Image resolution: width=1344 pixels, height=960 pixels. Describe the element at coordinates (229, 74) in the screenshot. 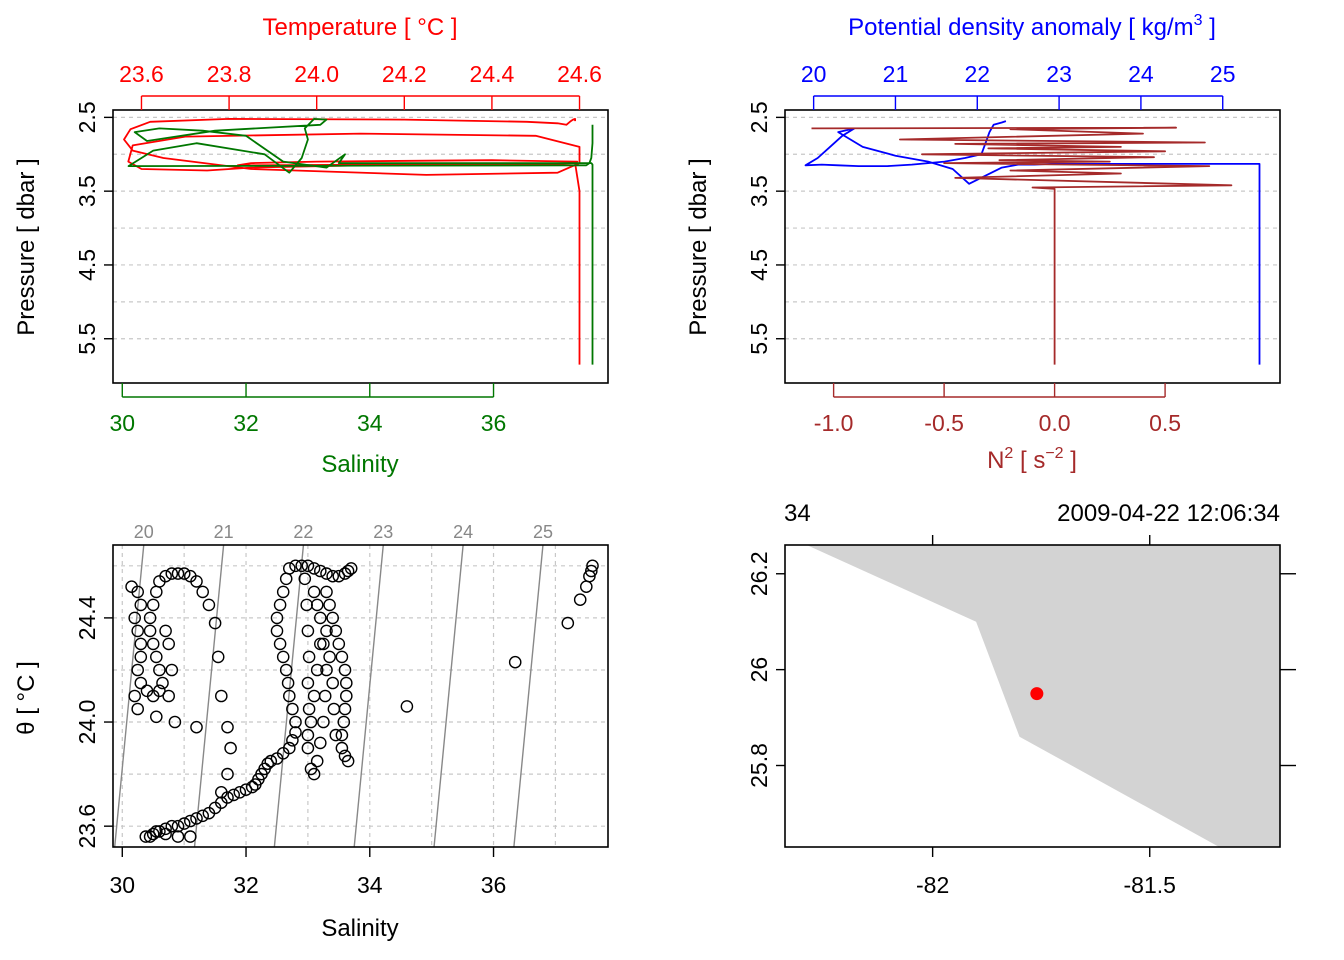

I see `top-tick-label: 23.8` at that location.